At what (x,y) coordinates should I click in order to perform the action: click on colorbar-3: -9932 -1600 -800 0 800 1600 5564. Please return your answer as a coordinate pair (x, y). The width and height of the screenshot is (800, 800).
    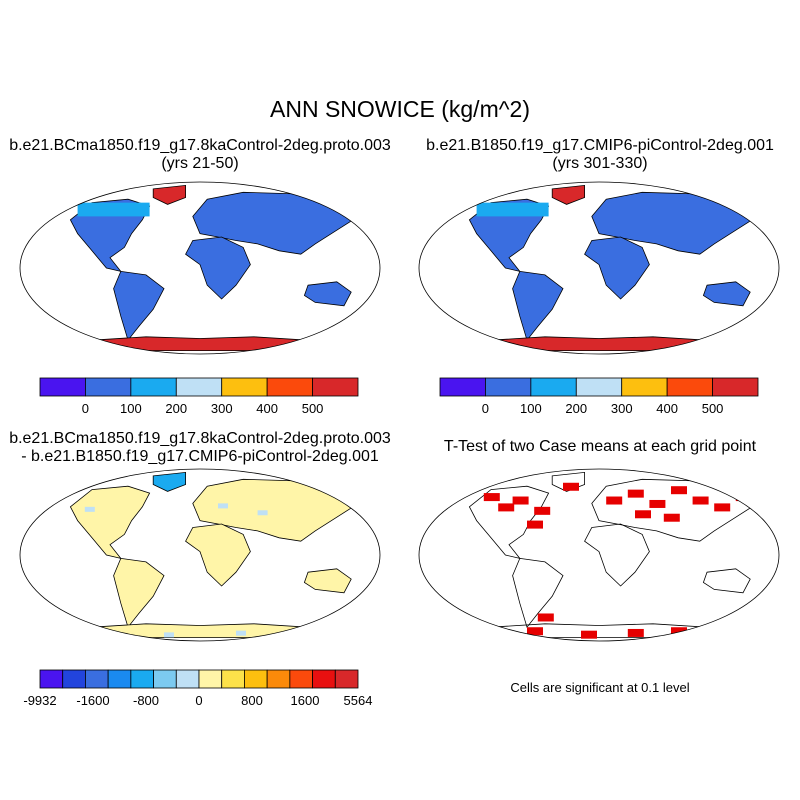
    Looking at the image, I should click on (198, 688).